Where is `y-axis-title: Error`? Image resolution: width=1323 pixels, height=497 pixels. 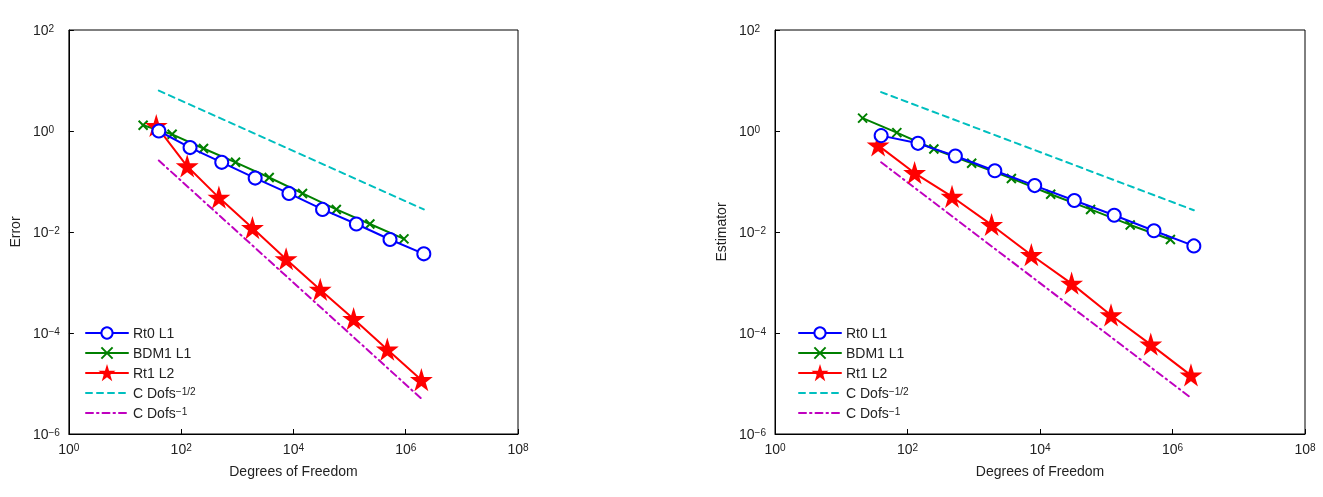
y-axis-title: Error is located at coordinates (15, 232).